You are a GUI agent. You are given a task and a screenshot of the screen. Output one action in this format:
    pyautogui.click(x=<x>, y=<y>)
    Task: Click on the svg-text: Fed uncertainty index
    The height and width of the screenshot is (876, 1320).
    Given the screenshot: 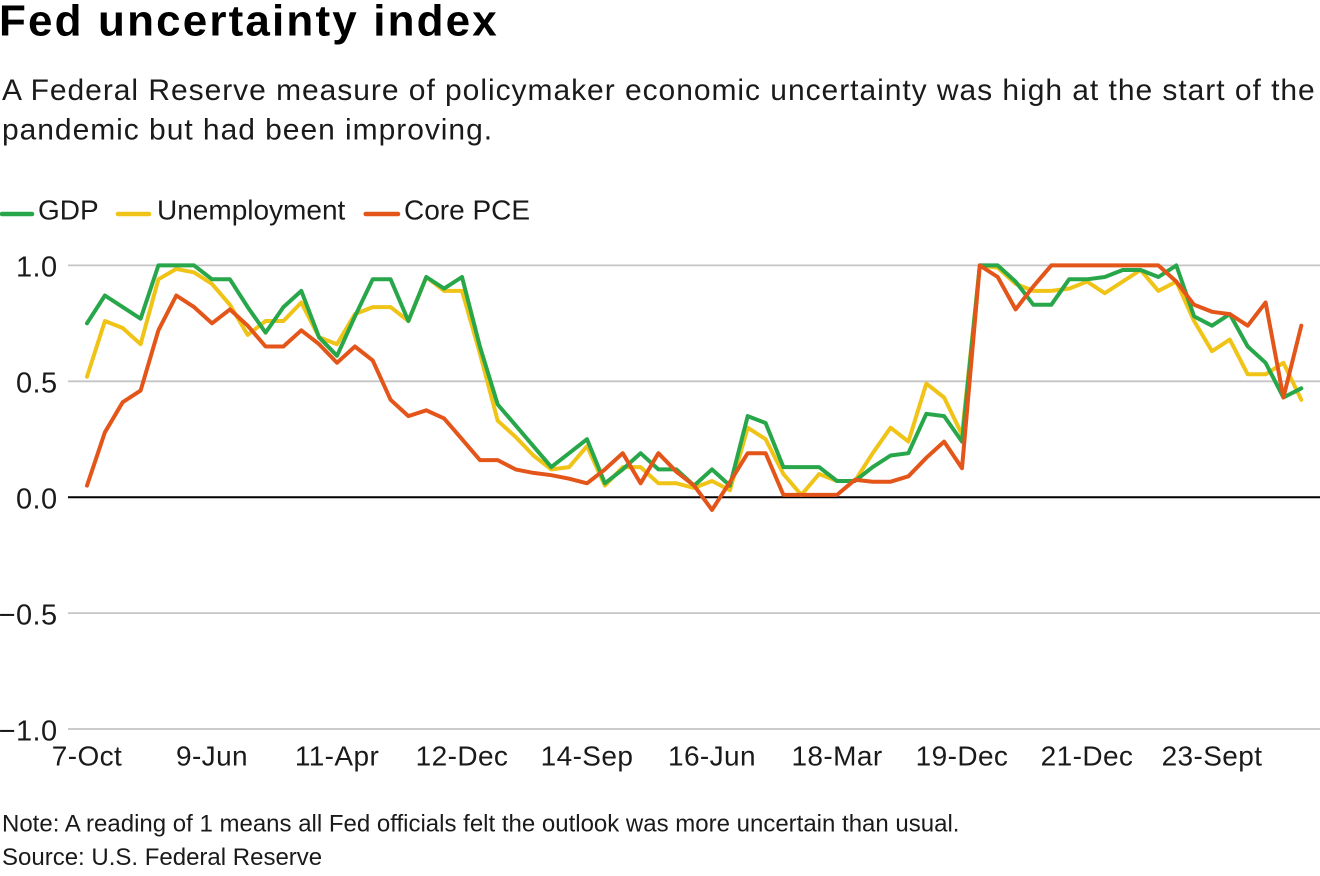 What is the action you would take?
    pyautogui.click(x=249, y=23)
    